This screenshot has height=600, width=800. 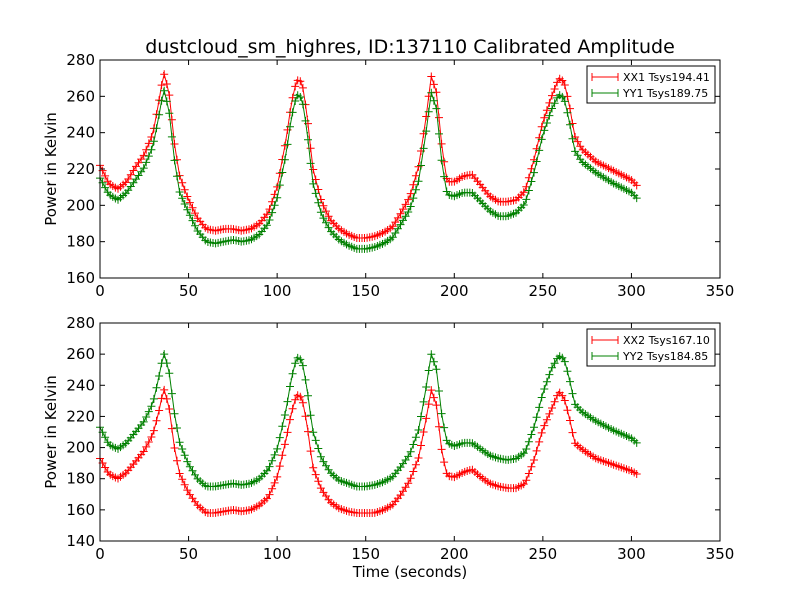 What do you see at coordinates (277, 554) in the screenshot?
I see `x-tick-label: 100` at bounding box center [277, 554].